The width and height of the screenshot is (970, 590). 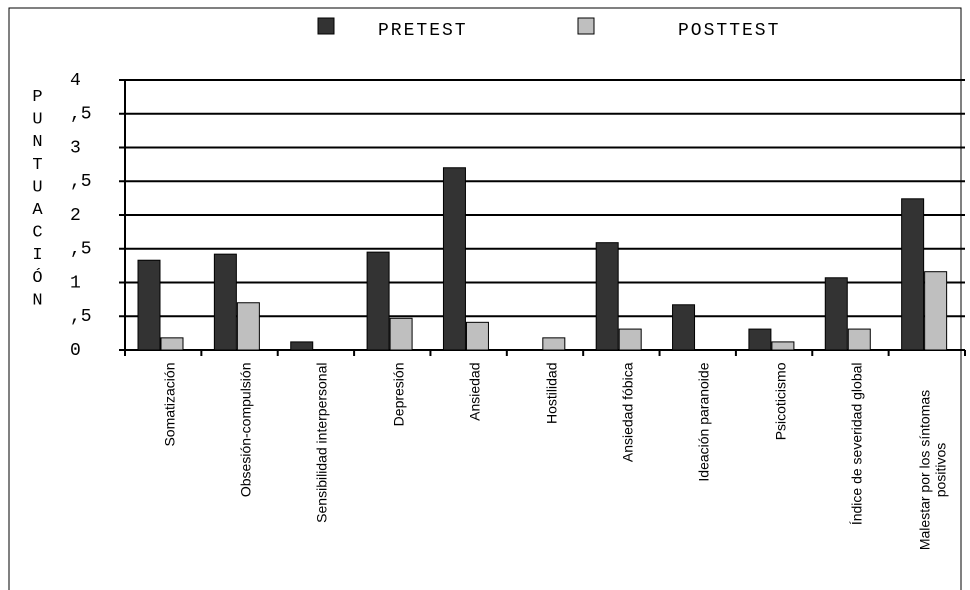 What do you see at coordinates (321, 442) in the screenshot?
I see `x-tick-label: Sensibilidad interpersonal` at bounding box center [321, 442].